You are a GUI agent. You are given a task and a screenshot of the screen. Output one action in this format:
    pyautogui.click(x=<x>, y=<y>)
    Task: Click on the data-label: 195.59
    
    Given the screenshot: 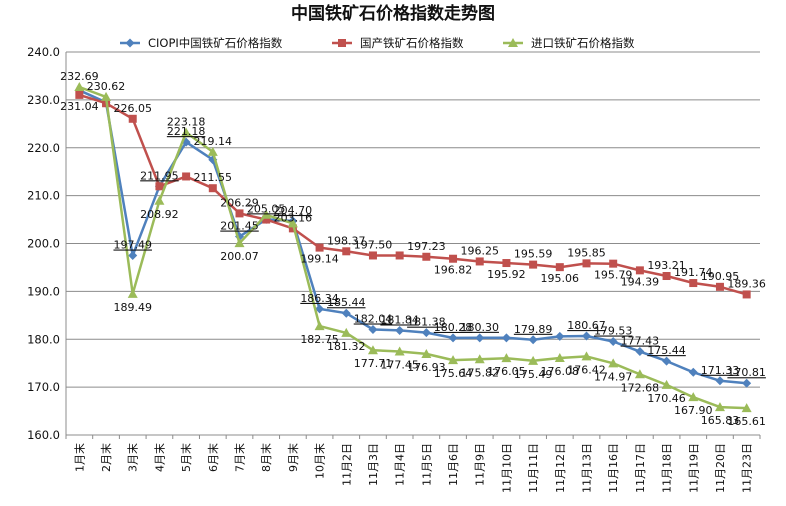 What is the action you would take?
    pyautogui.click(x=533, y=254)
    